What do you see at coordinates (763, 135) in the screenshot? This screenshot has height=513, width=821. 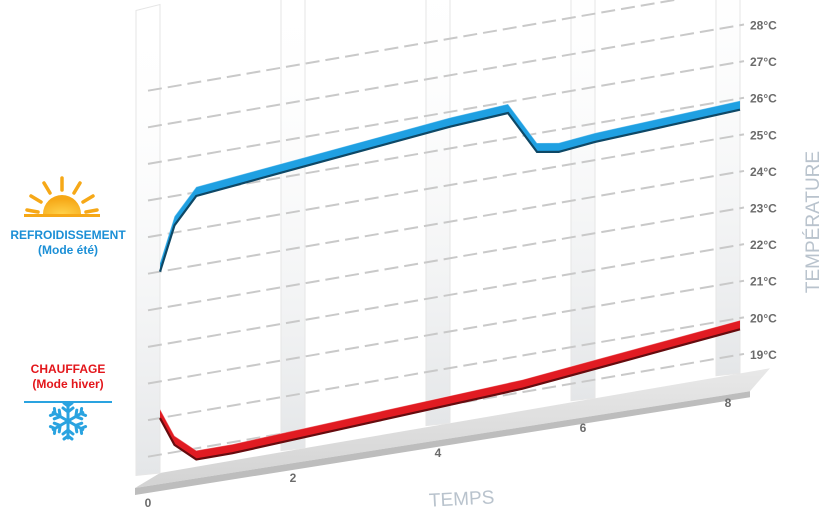 I see `y-tick-label-6: 25°C` at bounding box center [763, 135].